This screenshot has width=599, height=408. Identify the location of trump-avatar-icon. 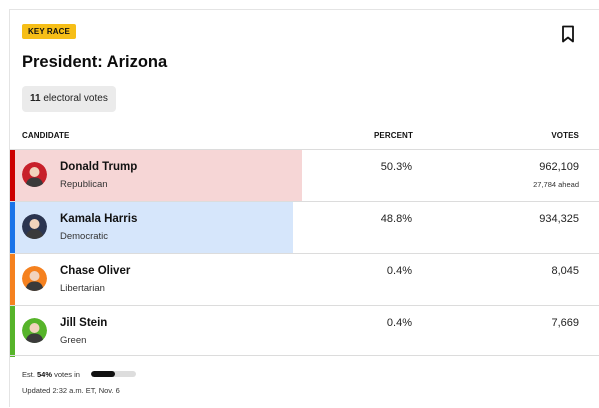
(34, 174).